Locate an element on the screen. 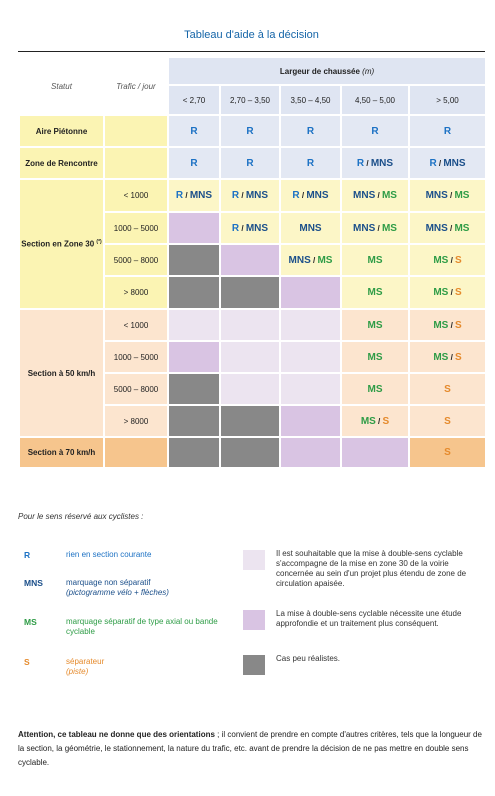 Image resolution: width=495 pixels, height=796 pixels. table-row: > 8000 MS MS / S is located at coordinates (253, 292).